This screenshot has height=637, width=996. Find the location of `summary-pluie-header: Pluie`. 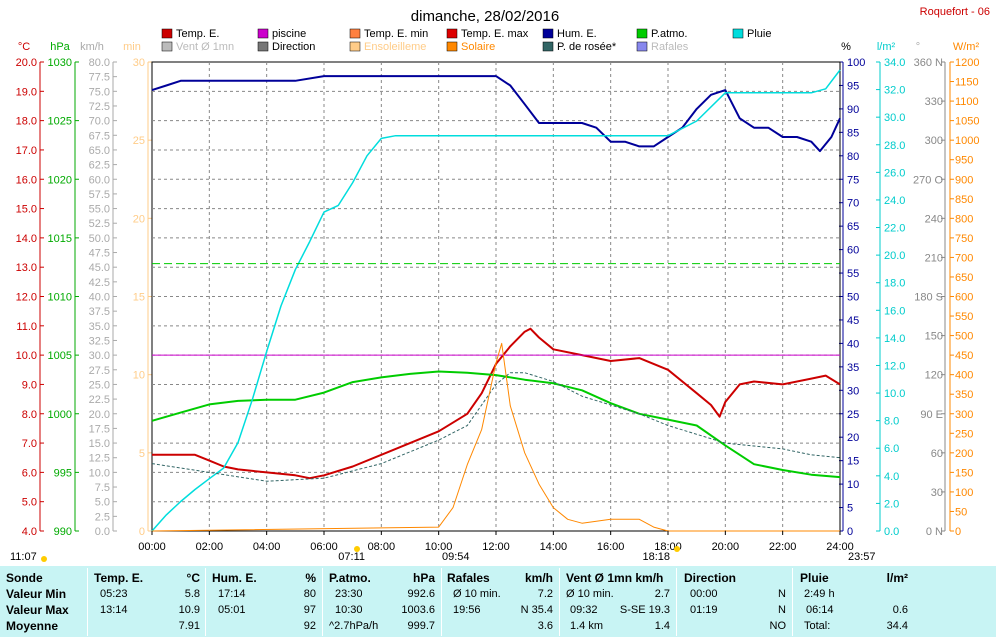

summary-pluie-header: Pluie is located at coordinates (814, 578).